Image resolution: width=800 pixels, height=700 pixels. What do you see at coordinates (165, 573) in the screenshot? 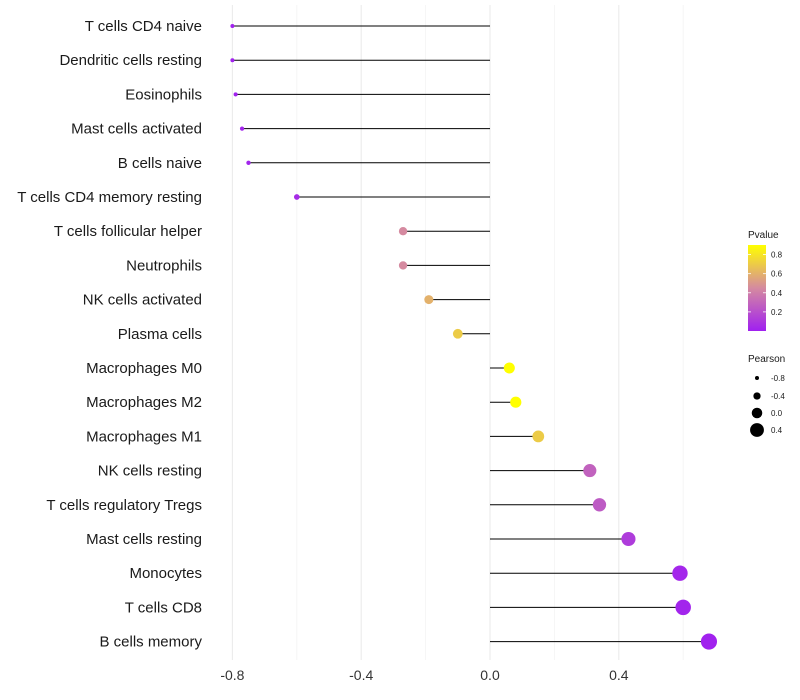
I see `category-label: Monocytes` at bounding box center [165, 573].